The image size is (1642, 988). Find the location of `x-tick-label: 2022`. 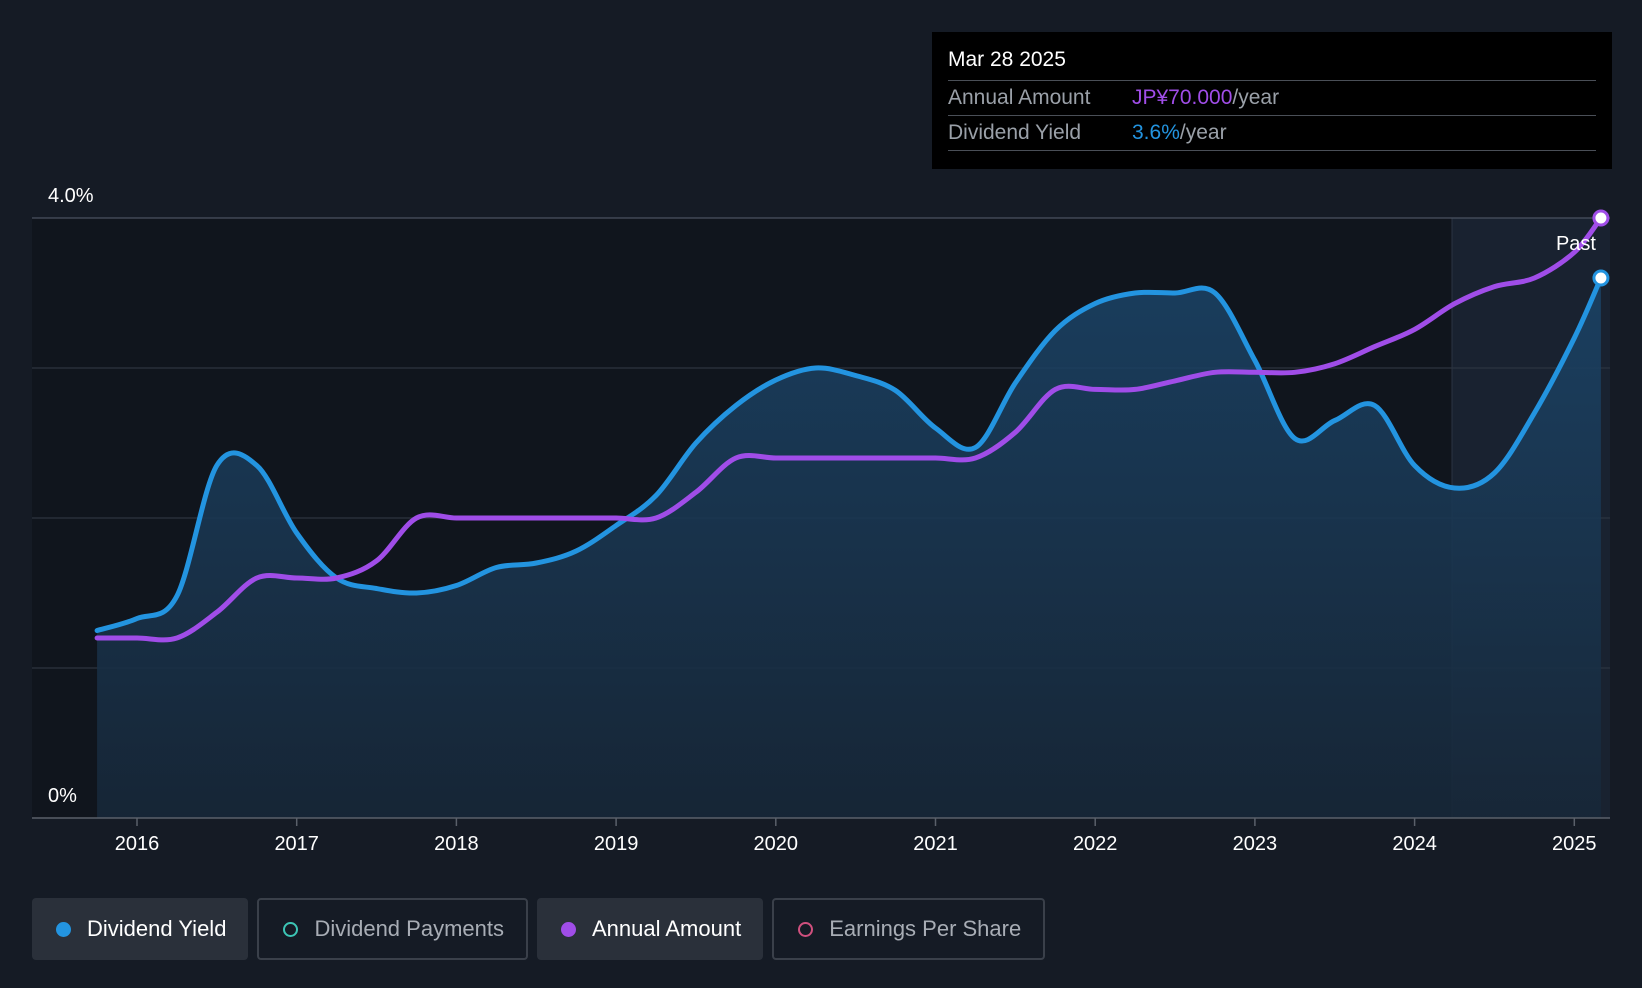

x-tick-label: 2022 is located at coordinates (1095, 844).